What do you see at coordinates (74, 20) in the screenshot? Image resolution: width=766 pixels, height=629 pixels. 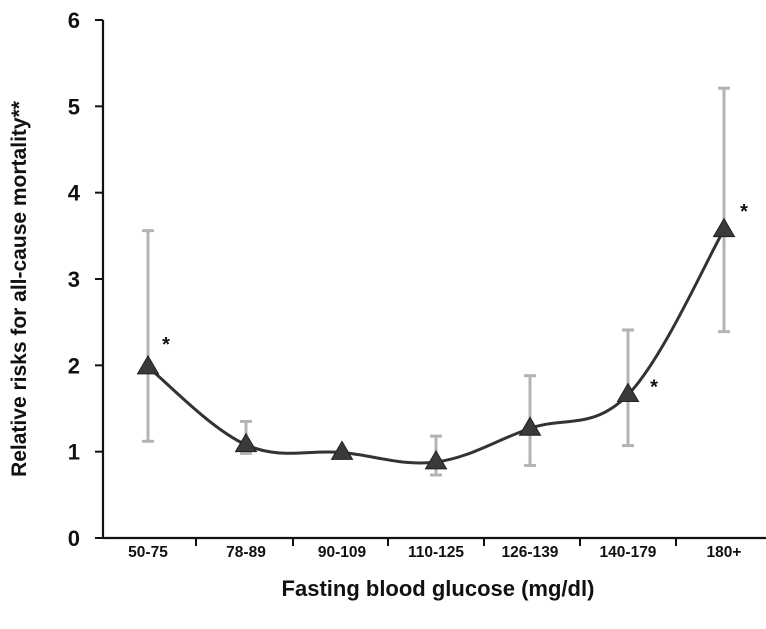 I see `y-tick-label: 6` at bounding box center [74, 20].